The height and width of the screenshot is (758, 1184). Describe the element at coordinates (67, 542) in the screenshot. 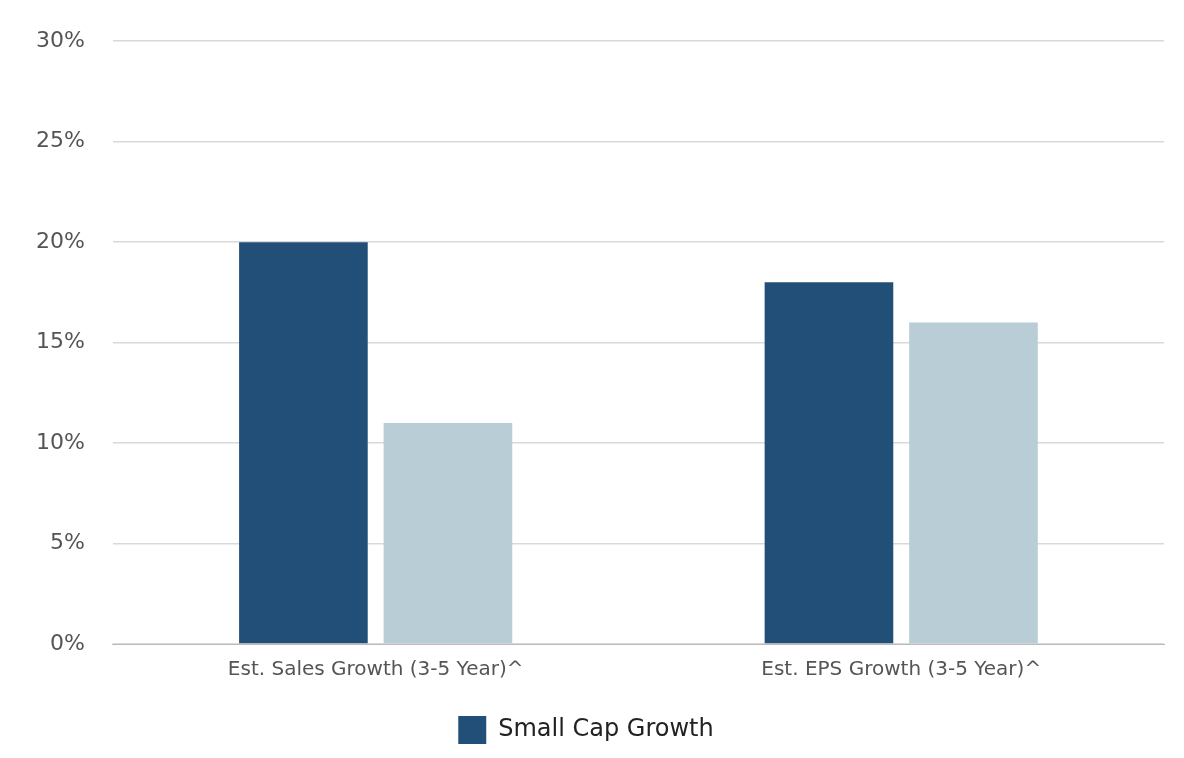

I see `y-tick-label: 5%` at that location.